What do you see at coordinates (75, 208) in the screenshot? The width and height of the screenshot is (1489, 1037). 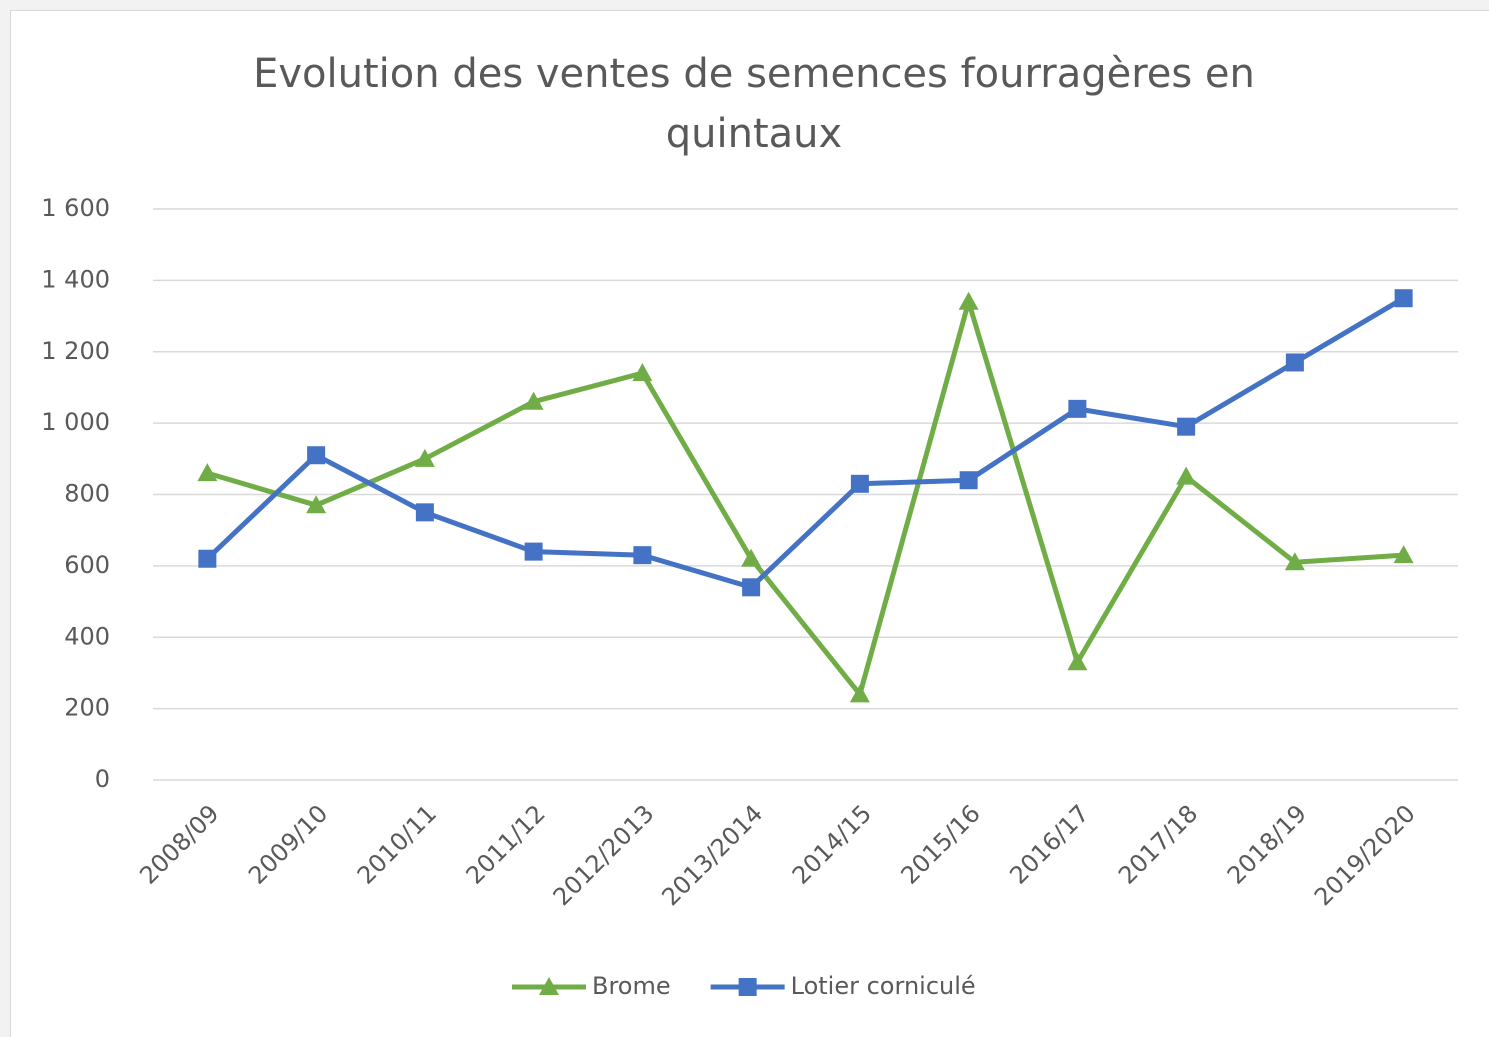 I see `y-tick-label: 1 600` at bounding box center [75, 208].